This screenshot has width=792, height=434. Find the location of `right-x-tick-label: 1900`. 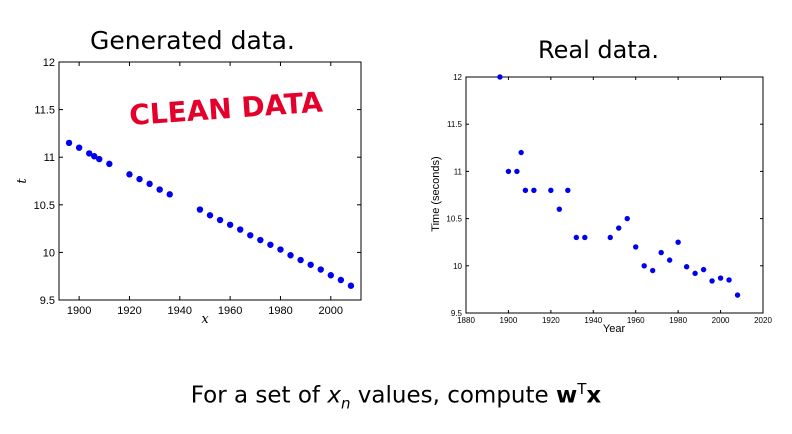

right-x-tick-label: 1900 is located at coordinates (509, 320).